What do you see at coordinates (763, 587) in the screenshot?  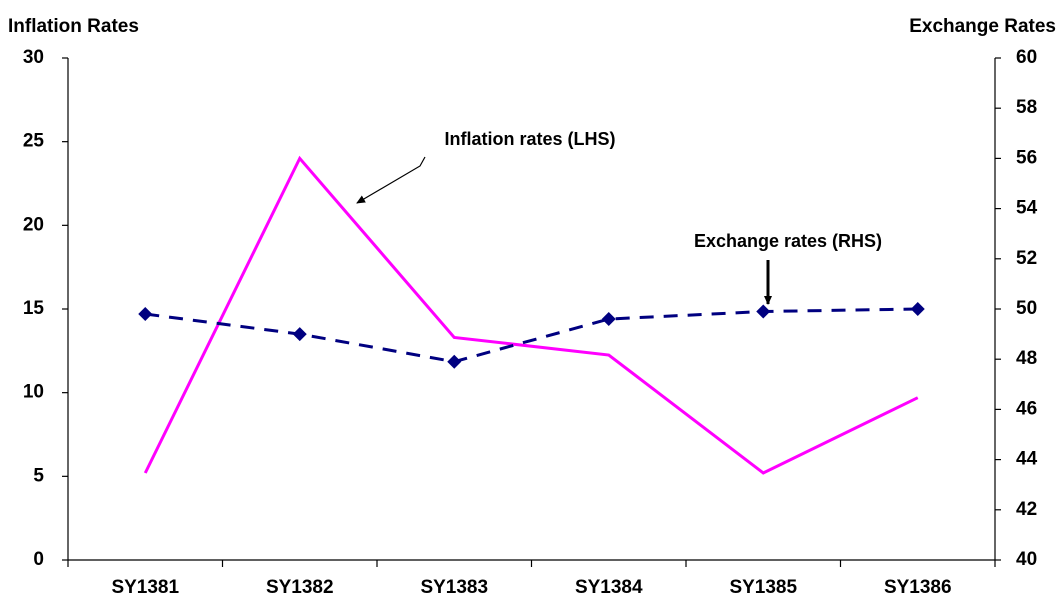 I see `x-tick-label: SY1385` at bounding box center [763, 587].